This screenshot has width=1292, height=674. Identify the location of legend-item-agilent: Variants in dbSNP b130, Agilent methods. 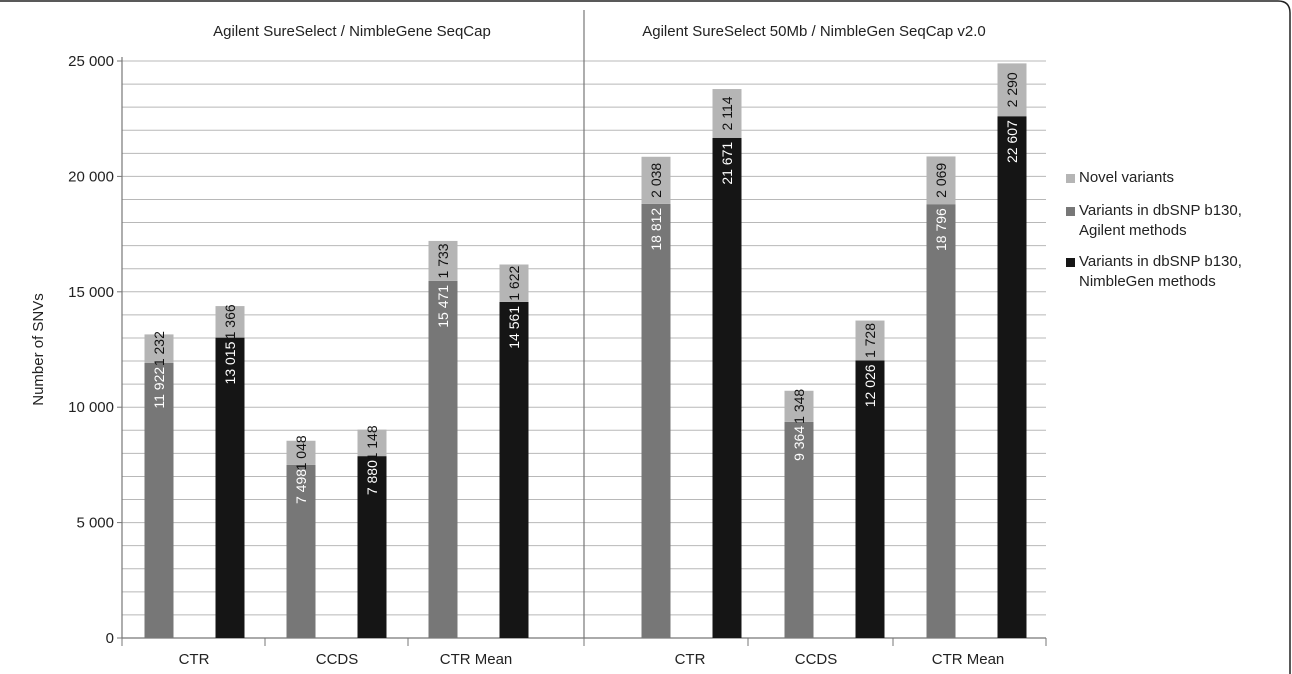
(1176, 221).